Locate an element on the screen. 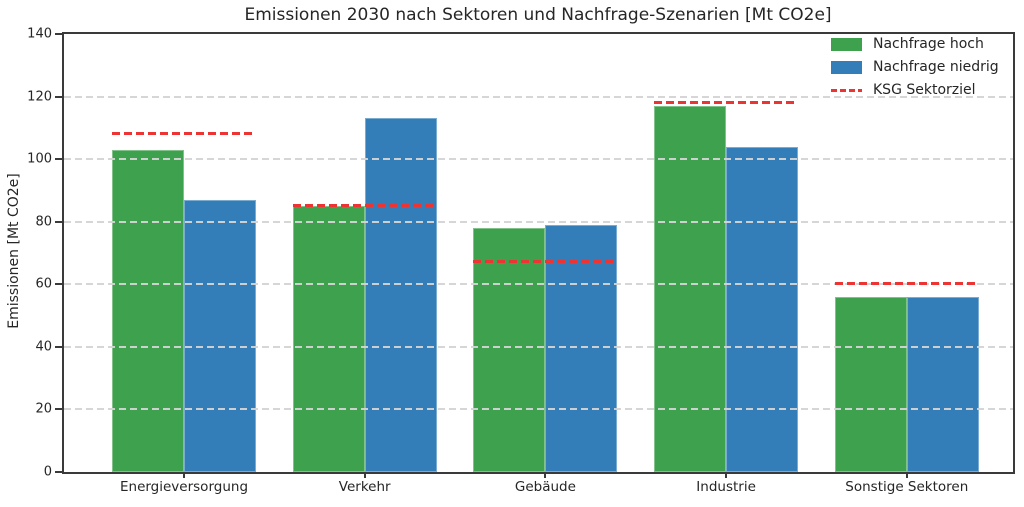 The height and width of the screenshot is (507, 1024). bar-nachfrage-hoch-verkehr is located at coordinates (328, 339).